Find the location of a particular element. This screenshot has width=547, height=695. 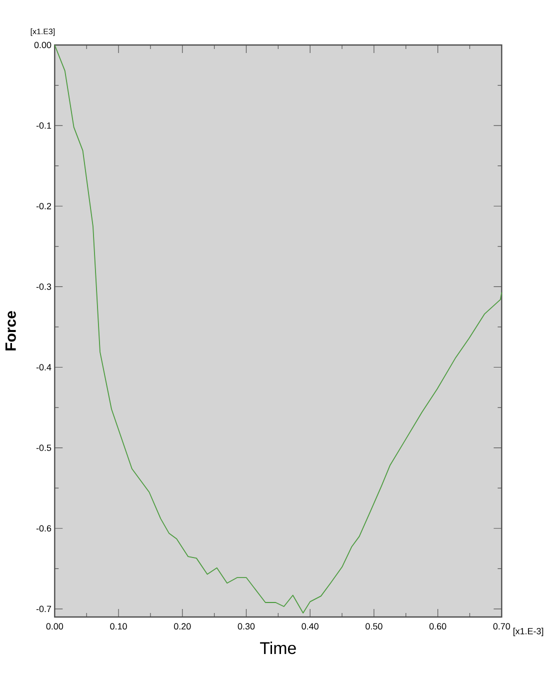

text: [x1.E-3] is located at coordinates (529, 632).